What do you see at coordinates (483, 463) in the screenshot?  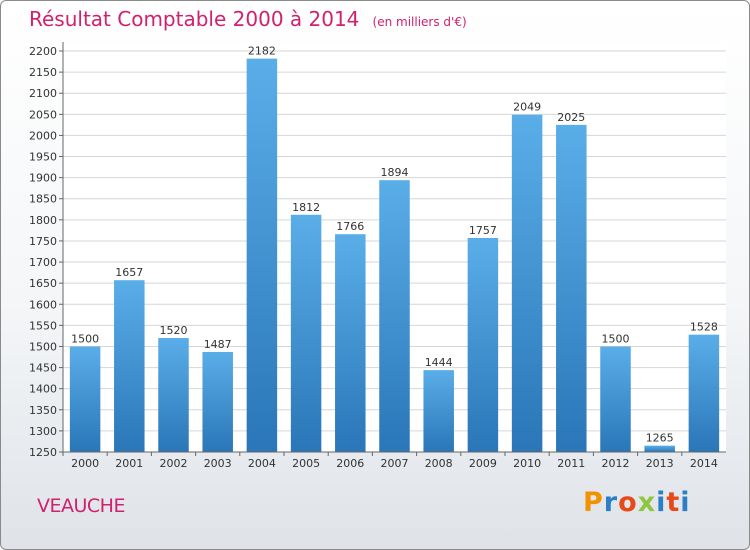 I see `x-tick-label-2009: 2009` at bounding box center [483, 463].